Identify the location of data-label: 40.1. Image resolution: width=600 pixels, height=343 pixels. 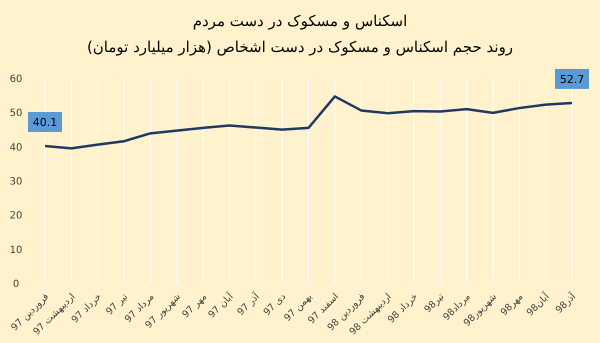
(45, 122).